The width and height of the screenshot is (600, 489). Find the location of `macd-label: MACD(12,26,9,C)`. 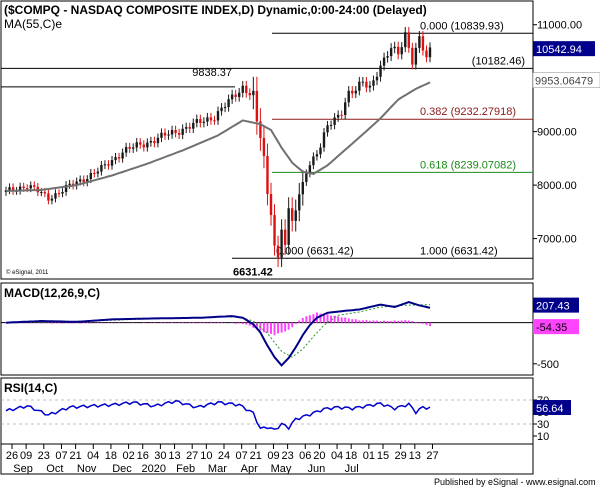

macd-label: MACD(12,26,9,C) is located at coordinates (52, 293).